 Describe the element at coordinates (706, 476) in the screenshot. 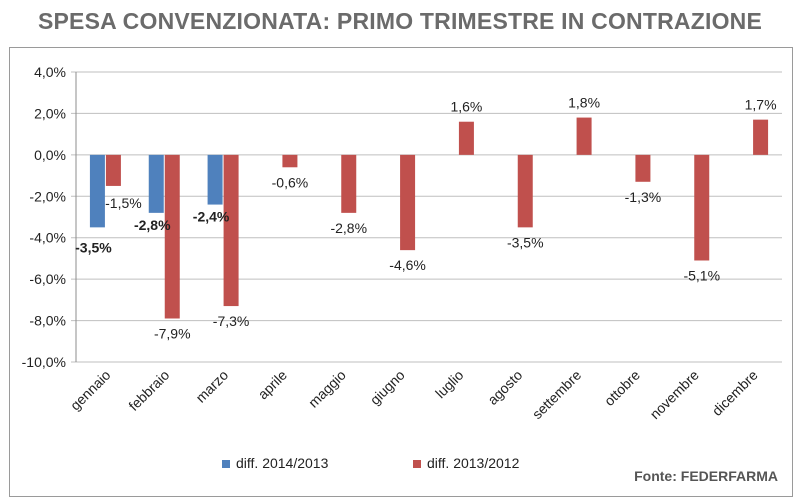

I see `source-note: Fonte: FEDERFARMA` at that location.